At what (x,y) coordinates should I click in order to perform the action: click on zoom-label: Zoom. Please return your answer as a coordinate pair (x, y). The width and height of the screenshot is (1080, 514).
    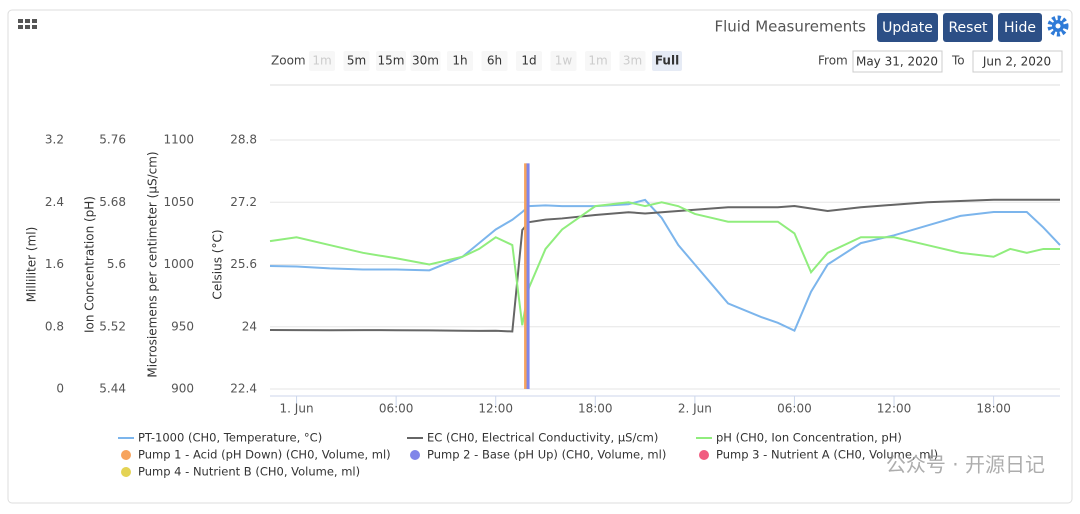
    Looking at the image, I should click on (288, 61).